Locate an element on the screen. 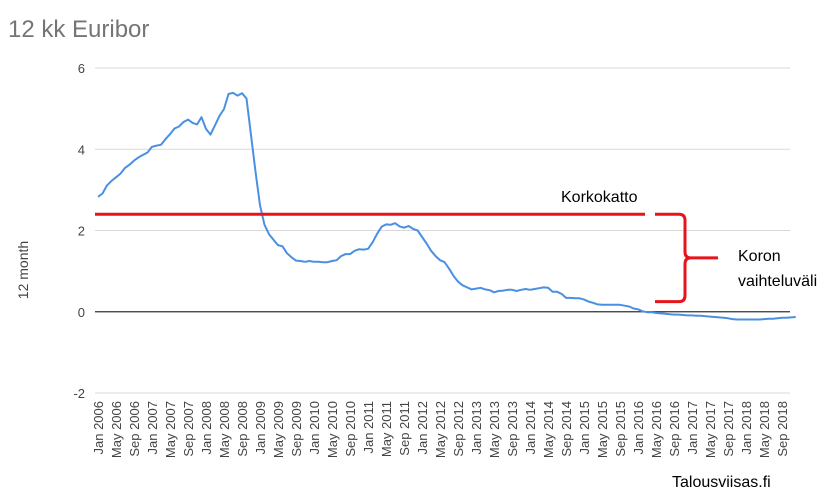 The width and height of the screenshot is (834, 498). x-tick-label: Jan 2006 is located at coordinates (98, 428).